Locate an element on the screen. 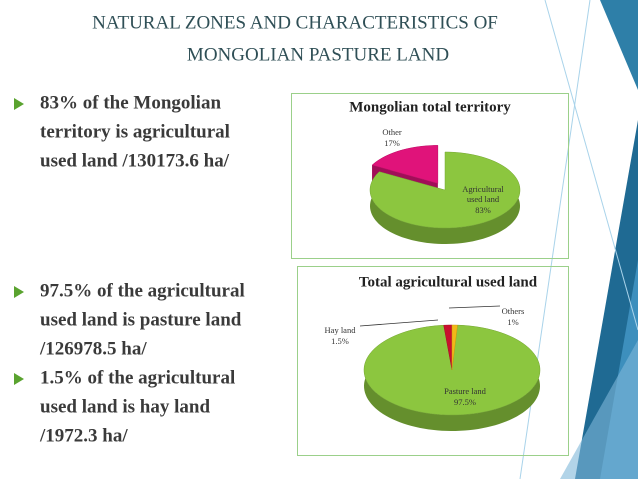  bullet-text: /126978.5 ha/ is located at coordinates (93, 348).